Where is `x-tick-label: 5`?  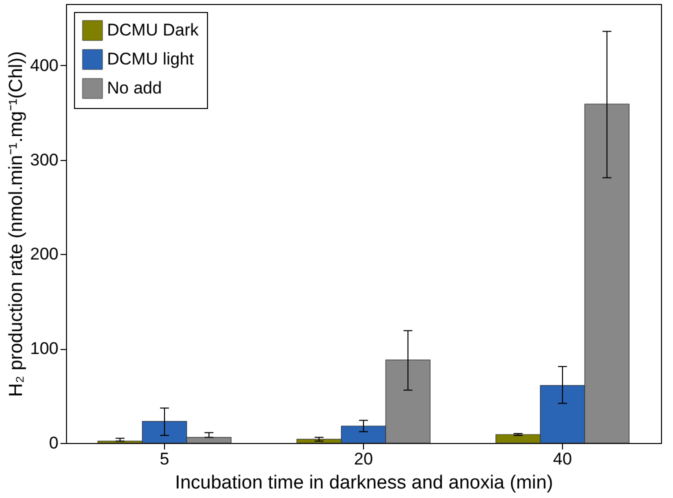 x-tick-label: 5 is located at coordinates (165, 459).